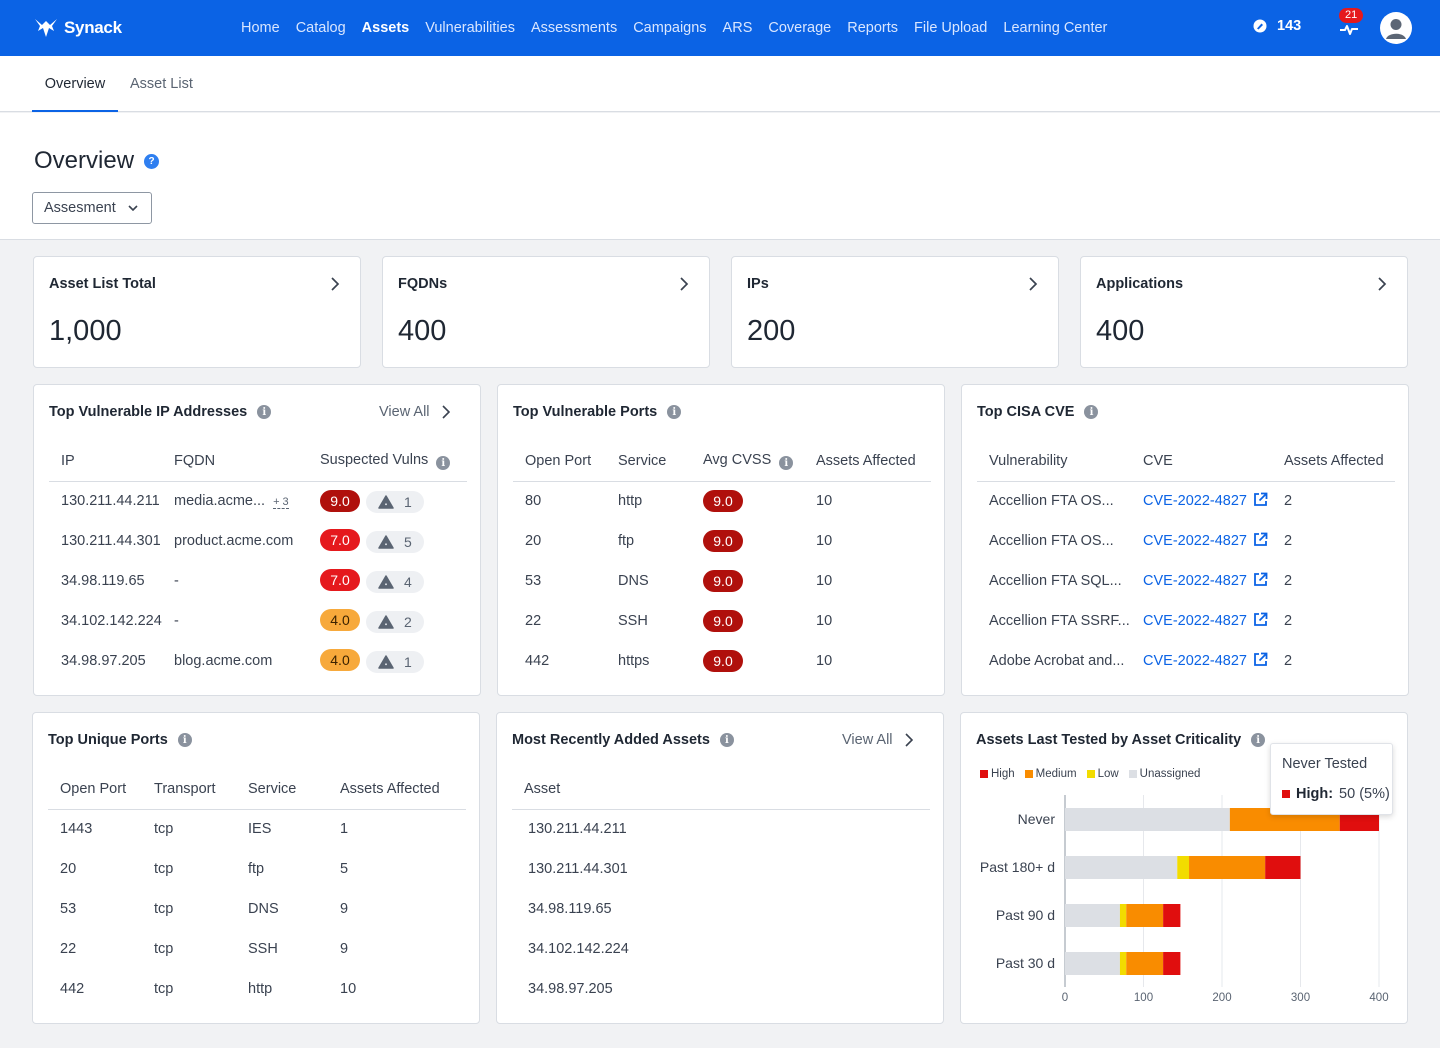 This screenshot has height=1048, width=1440. I want to click on vuln-count-pill: 2, so click(395, 621).